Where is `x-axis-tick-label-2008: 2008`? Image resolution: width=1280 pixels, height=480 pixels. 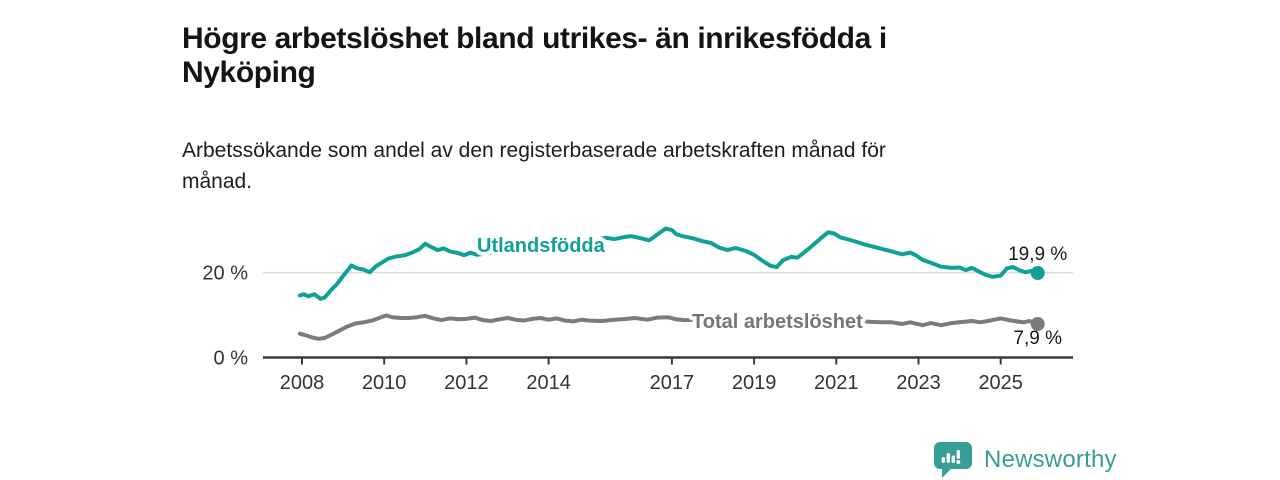 x-axis-tick-label-2008: 2008 is located at coordinates (302, 383).